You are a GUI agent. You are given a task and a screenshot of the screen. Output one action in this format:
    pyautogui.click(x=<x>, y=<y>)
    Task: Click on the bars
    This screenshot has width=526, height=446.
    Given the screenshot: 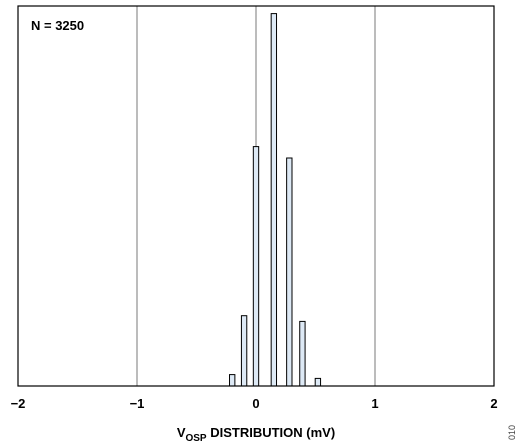 What is the action you would take?
    pyautogui.click(x=275, y=200)
    